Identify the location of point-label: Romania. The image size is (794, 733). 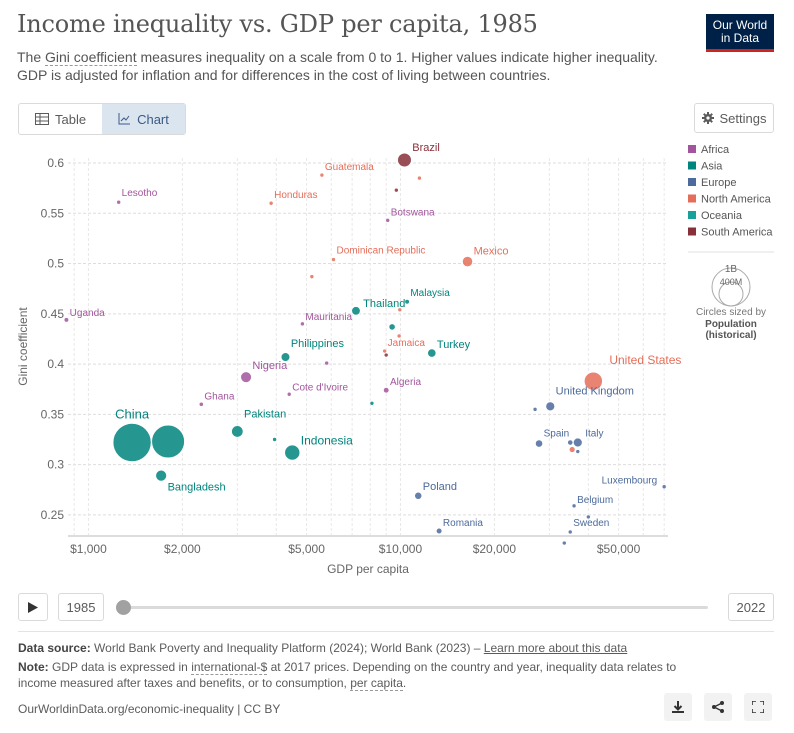
(463, 523).